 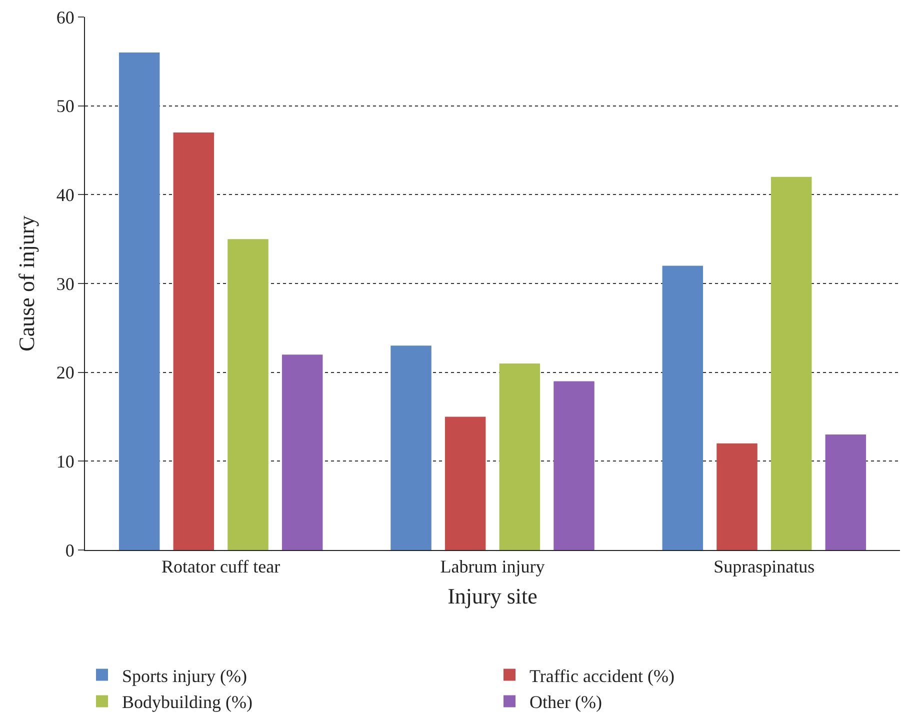 What do you see at coordinates (187, 702) in the screenshot?
I see `legend-label: Bodybuilding (%)` at bounding box center [187, 702].